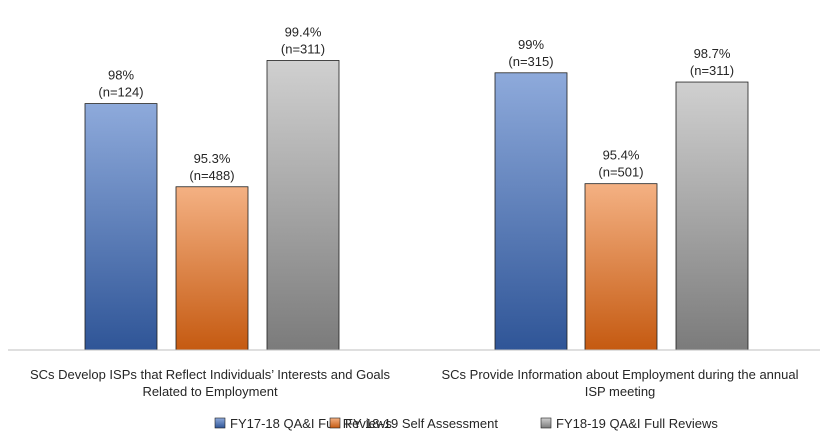 This screenshot has height=434, width=825. What do you see at coordinates (421, 423) in the screenshot?
I see `legend-label-2: FY 18-19 Self Assessment` at bounding box center [421, 423].